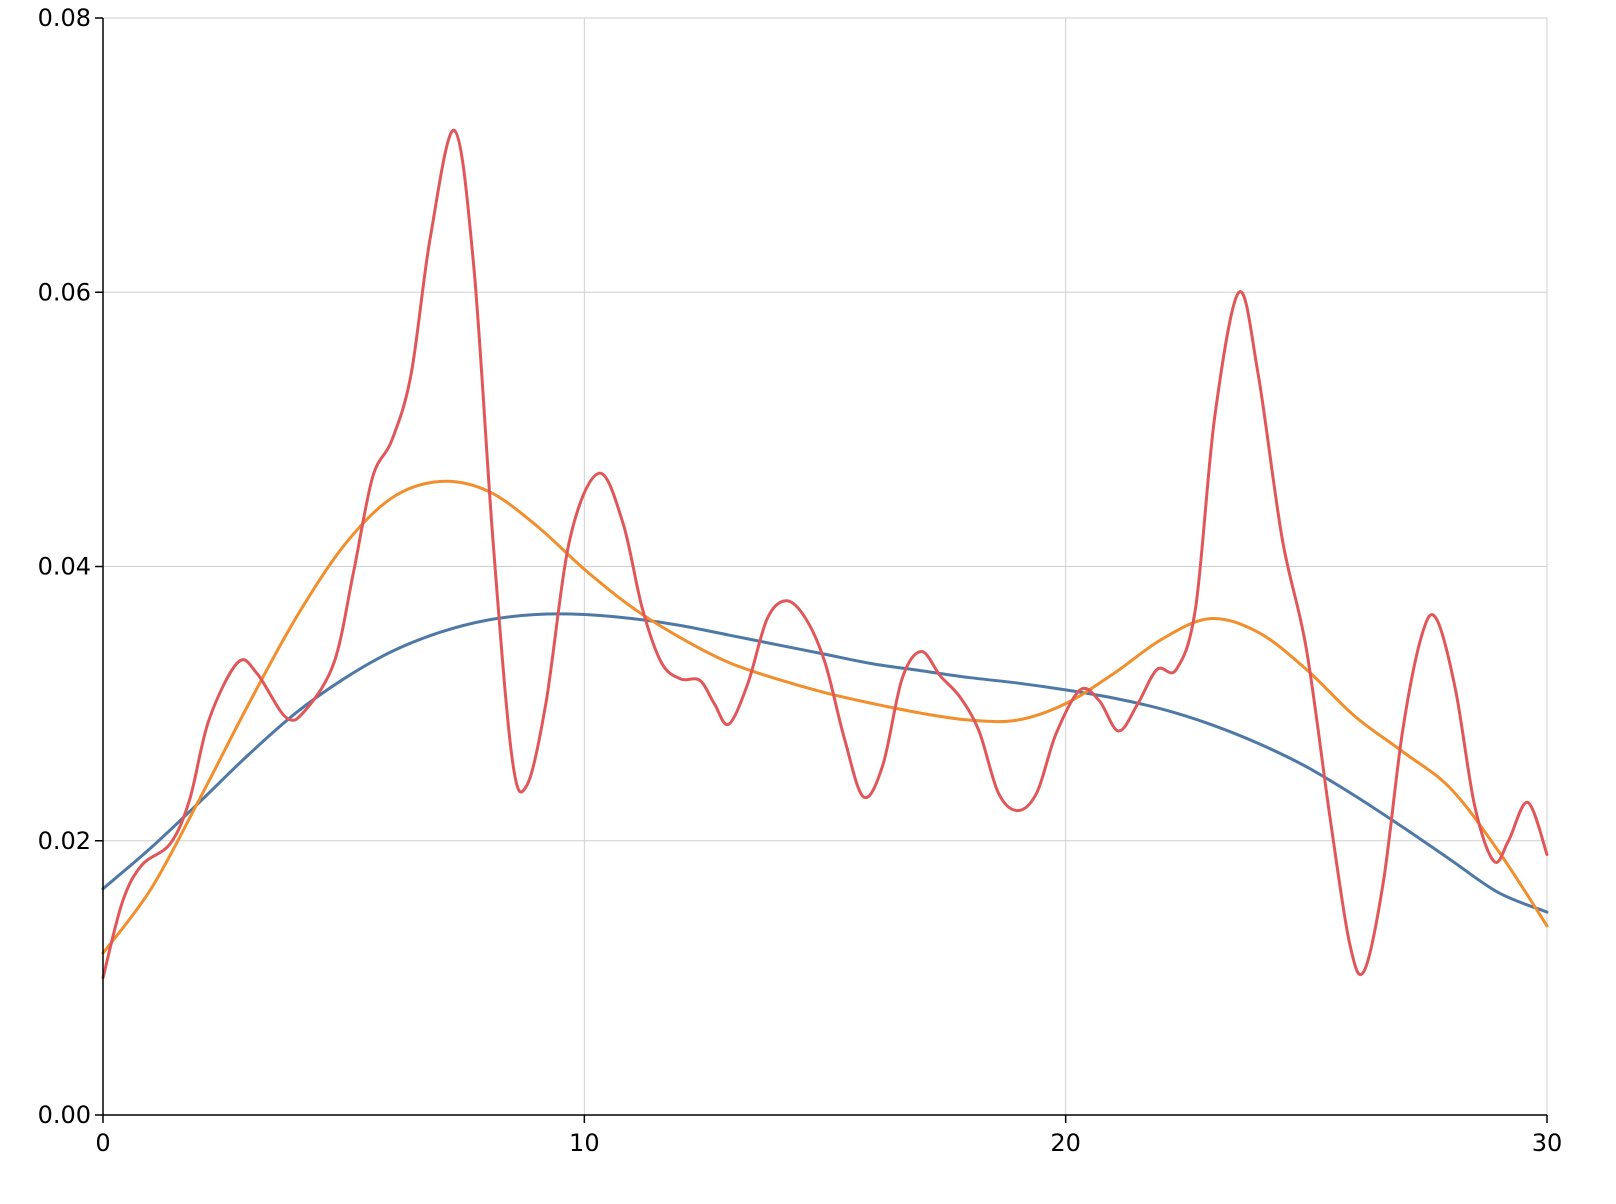  What do you see at coordinates (102, 1143) in the screenshot?
I see `x-tick-label-0: 0` at bounding box center [102, 1143].